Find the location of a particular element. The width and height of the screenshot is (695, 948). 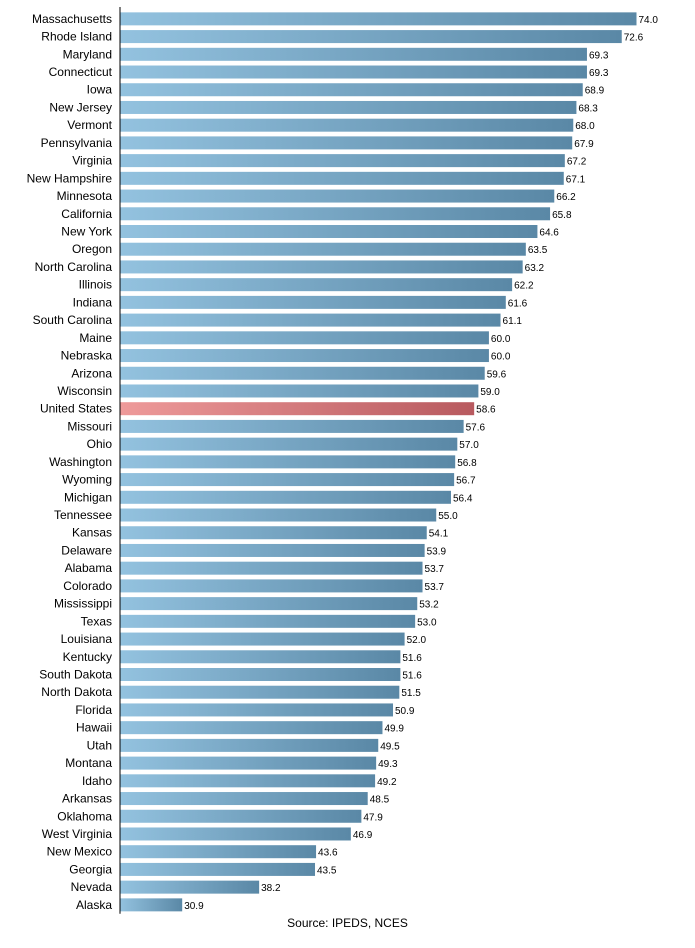

value-label: 50.9 is located at coordinates (405, 711).